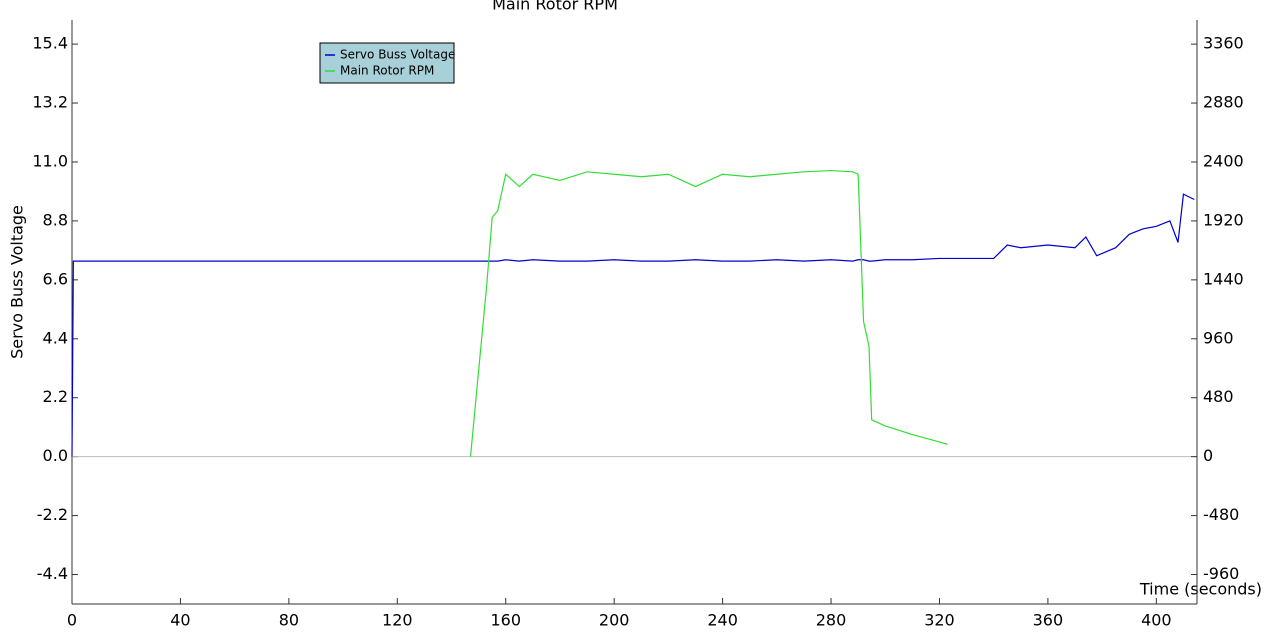 This screenshot has width=1265, height=639. What do you see at coordinates (387, 71) in the screenshot?
I see `legend-label: Main Rotor RPM` at bounding box center [387, 71].